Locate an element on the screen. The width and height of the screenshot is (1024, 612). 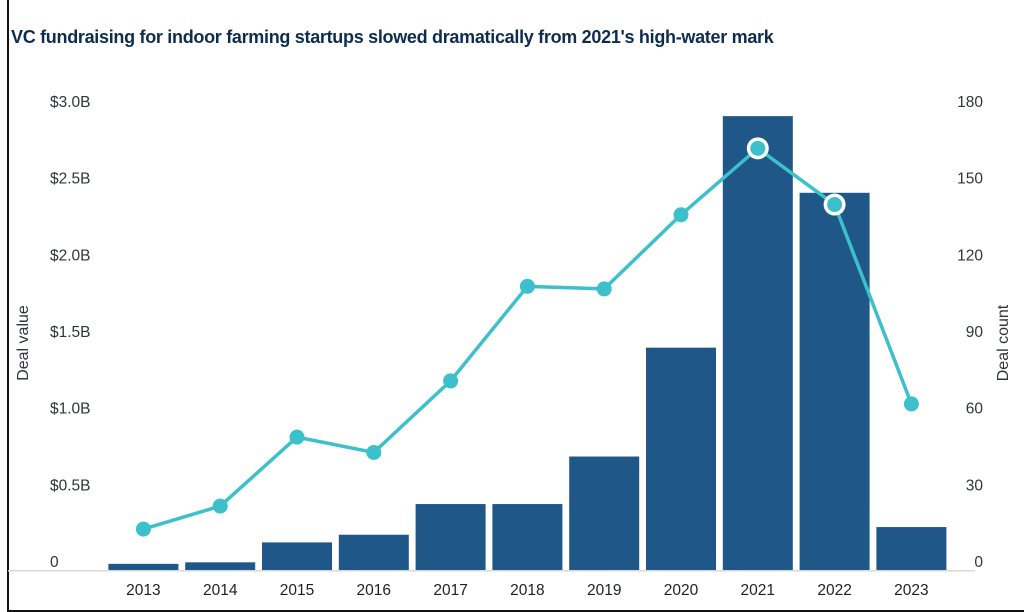
deal-count-point-2015 is located at coordinates (297, 437).